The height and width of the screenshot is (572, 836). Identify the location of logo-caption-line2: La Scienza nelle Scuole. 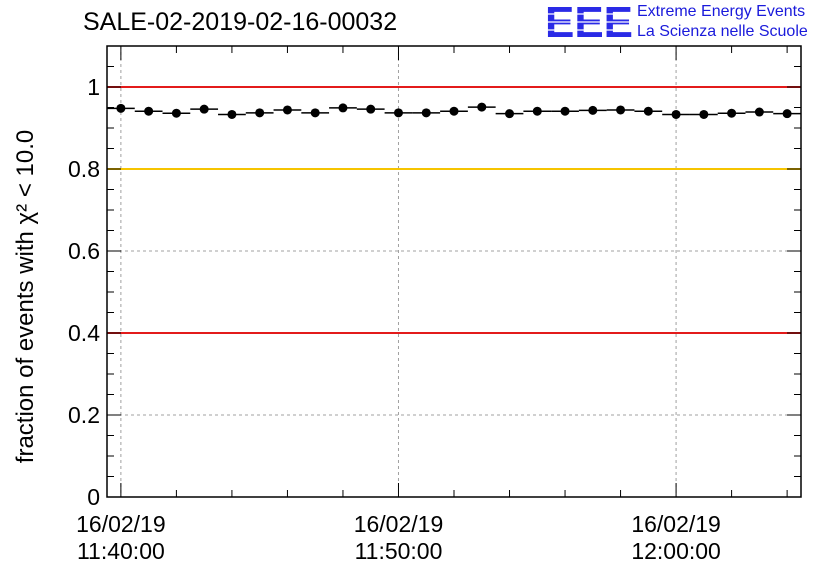
(722, 31).